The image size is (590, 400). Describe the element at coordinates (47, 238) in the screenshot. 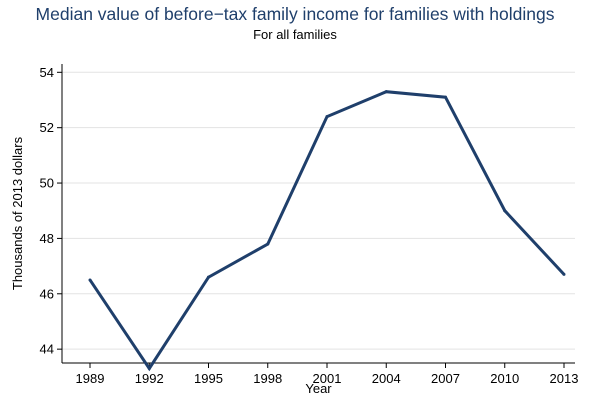

I see `y-tick-label: 48` at that location.